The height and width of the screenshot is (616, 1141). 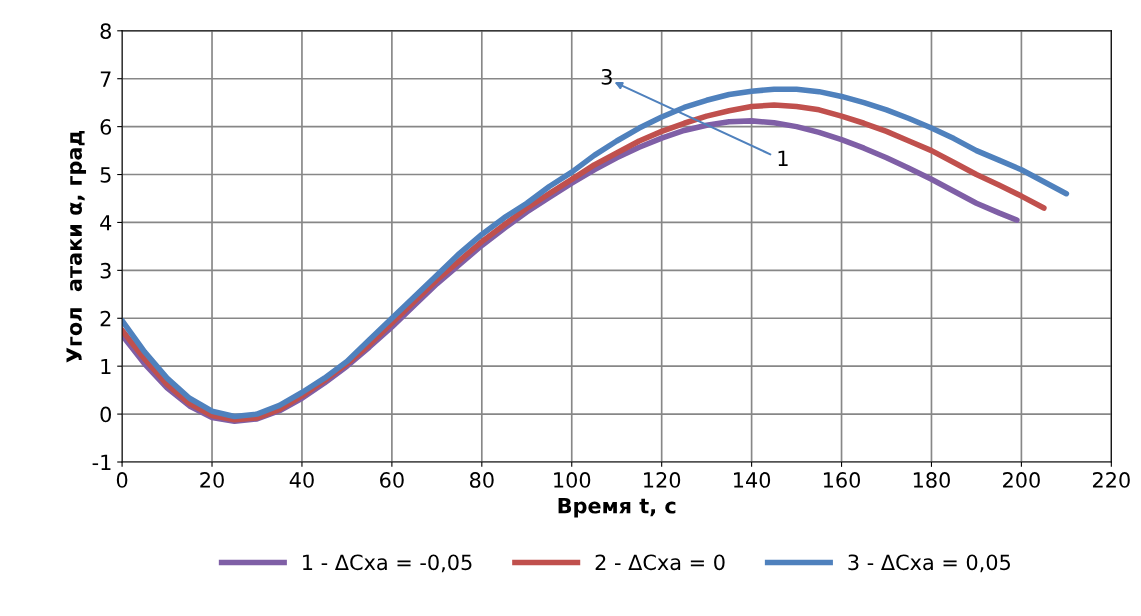 What do you see at coordinates (76, 246) in the screenshot?
I see `y-axis-title: Угол атаки α, град` at bounding box center [76, 246].